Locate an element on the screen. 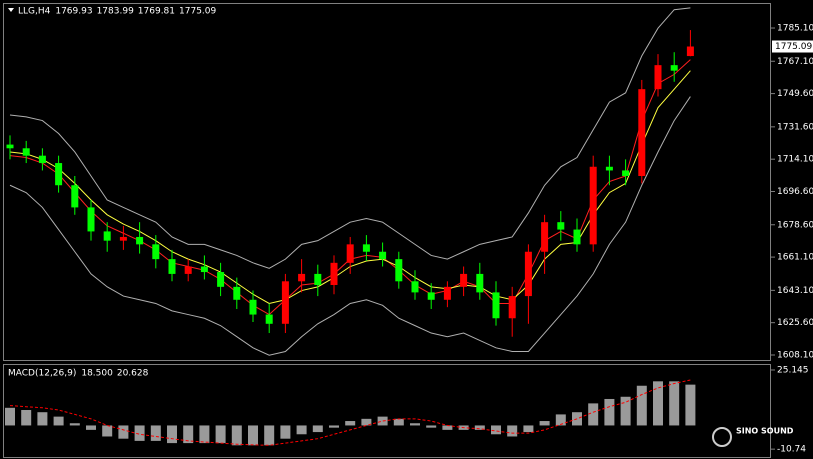 This screenshot has width=813, height=459. macd-value: 18.500 is located at coordinates (97, 374).